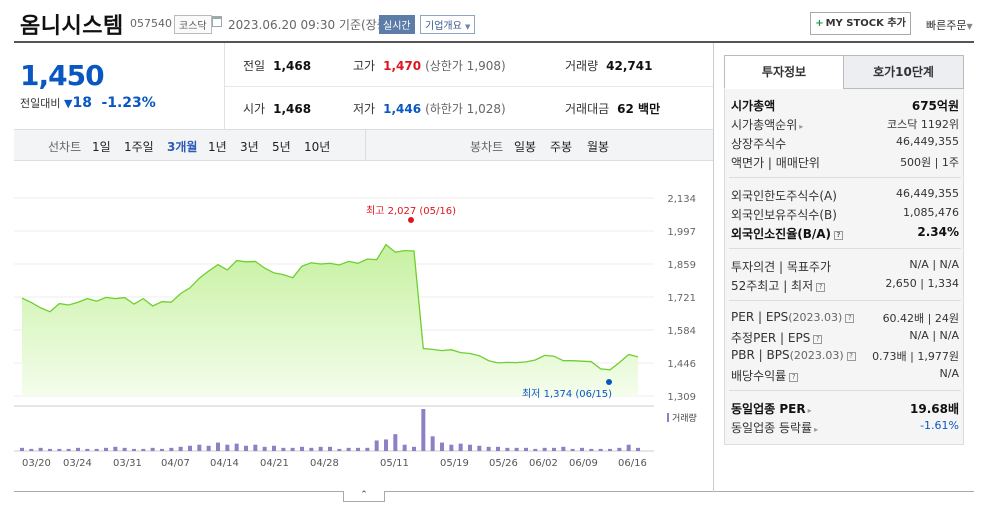  I want to click on add-mystock-button: + MY STOCK 추가, so click(860, 23).